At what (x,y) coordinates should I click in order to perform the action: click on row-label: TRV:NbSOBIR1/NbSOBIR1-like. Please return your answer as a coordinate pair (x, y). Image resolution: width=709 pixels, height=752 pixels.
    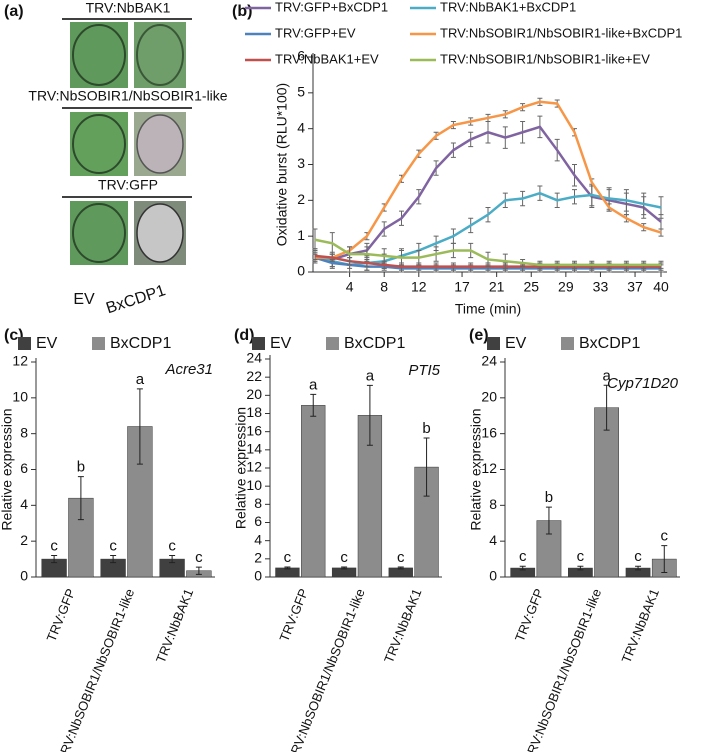
    Looking at the image, I should click on (127, 96).